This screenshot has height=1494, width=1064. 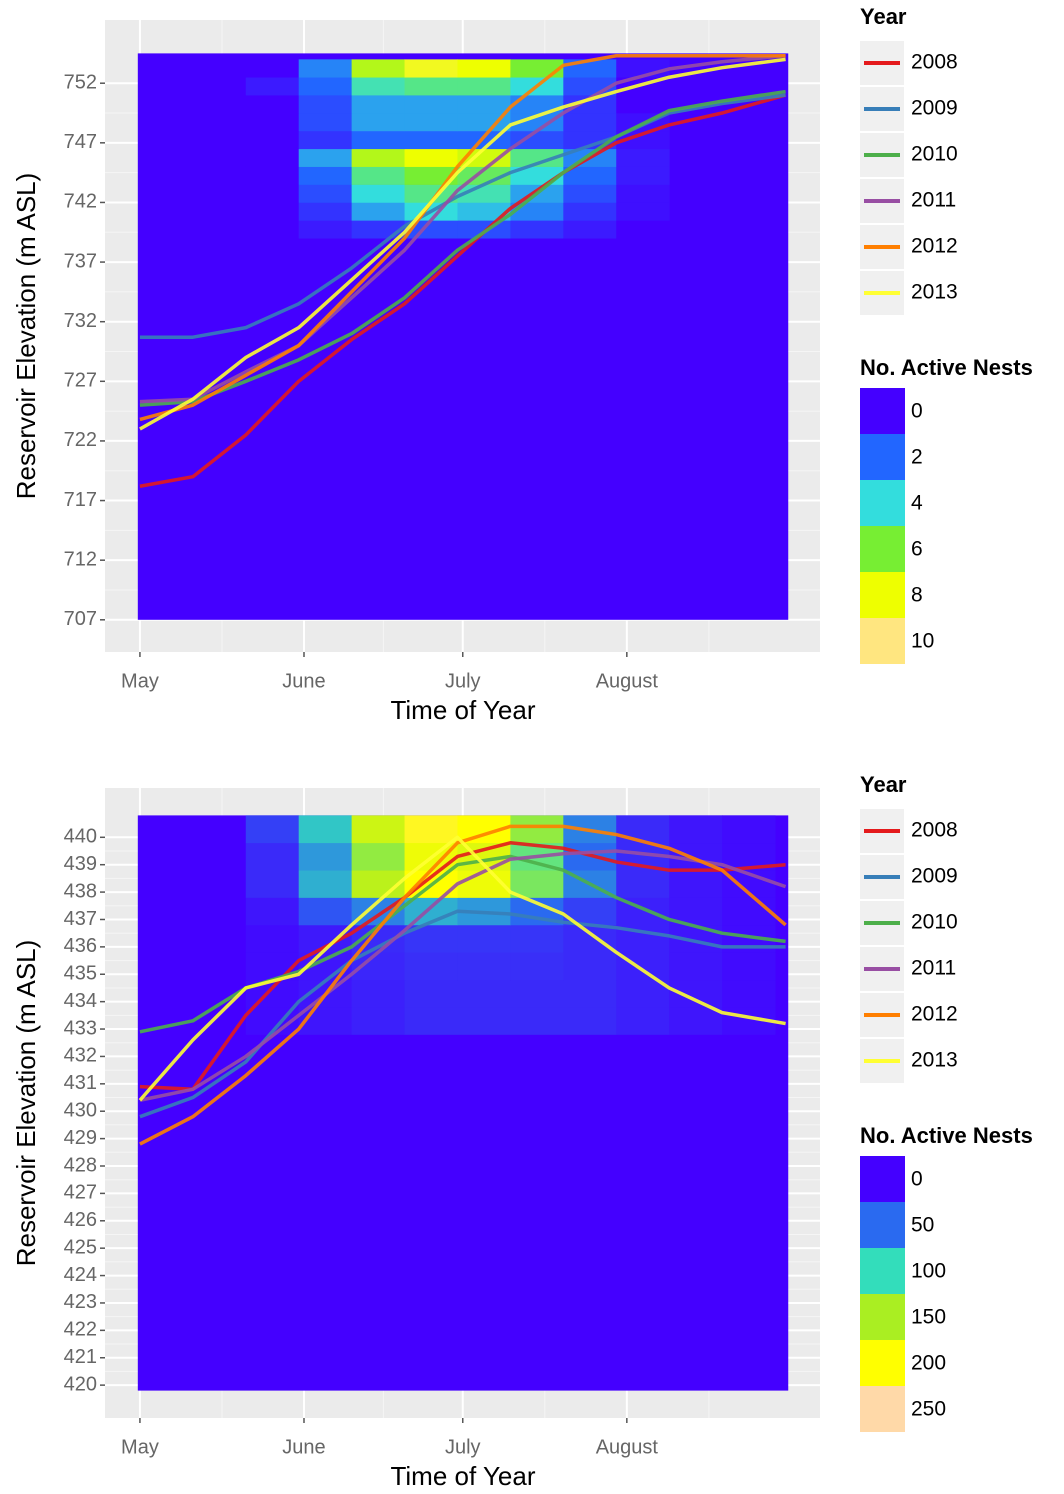 I want to click on legend-label: 2010, so click(x=934, y=154).